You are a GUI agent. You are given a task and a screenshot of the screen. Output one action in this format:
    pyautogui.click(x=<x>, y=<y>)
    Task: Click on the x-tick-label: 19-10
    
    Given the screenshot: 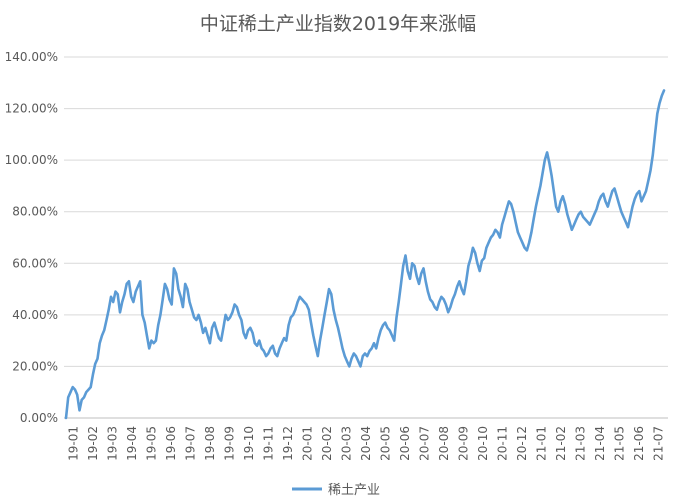 What is the action you would take?
    pyautogui.click(x=249, y=443)
    